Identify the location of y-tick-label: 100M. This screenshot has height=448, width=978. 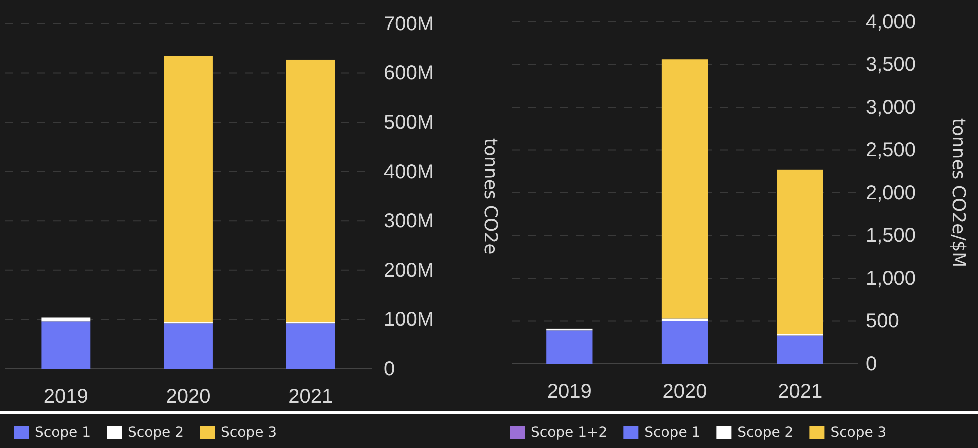
(409, 320).